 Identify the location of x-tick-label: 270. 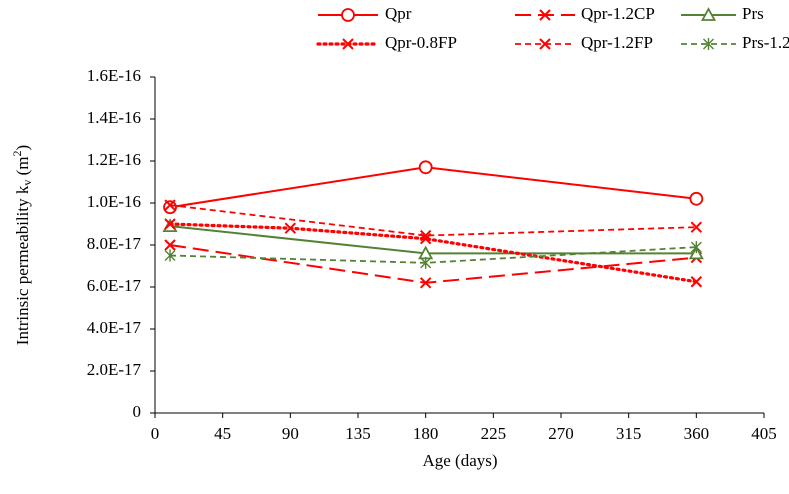
(561, 433).